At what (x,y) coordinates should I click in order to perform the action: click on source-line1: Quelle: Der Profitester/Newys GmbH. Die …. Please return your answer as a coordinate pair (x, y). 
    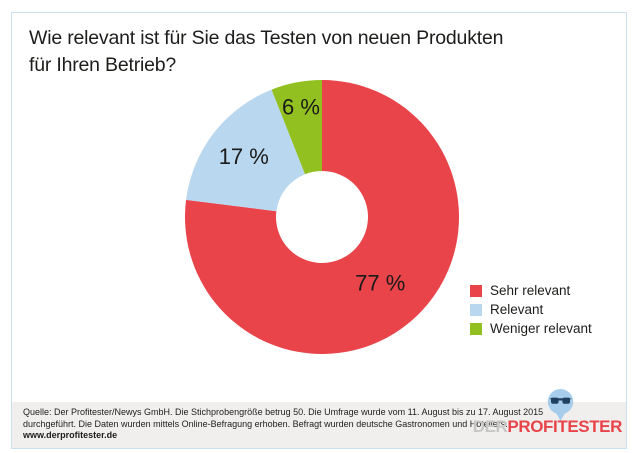
    Looking at the image, I should click on (283, 412).